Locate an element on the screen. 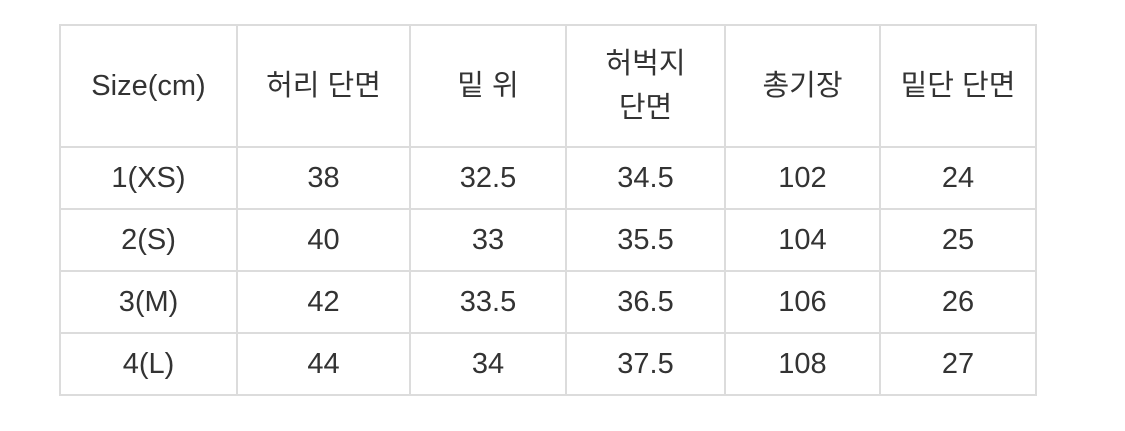 The image size is (1125, 431). cell-waist: 42 is located at coordinates (323, 302).